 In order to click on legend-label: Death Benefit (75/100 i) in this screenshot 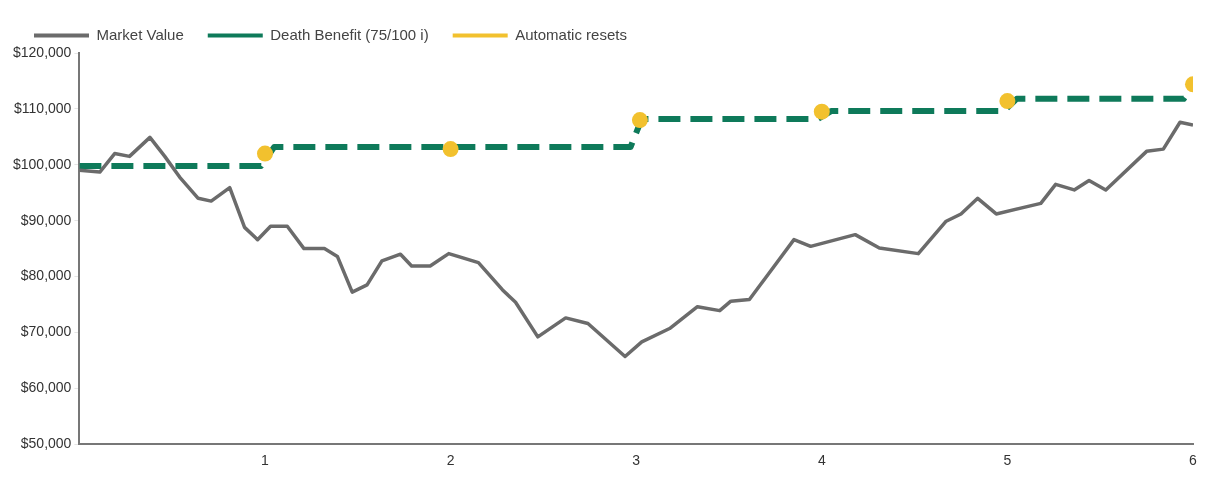, I will do `click(349, 34)`.